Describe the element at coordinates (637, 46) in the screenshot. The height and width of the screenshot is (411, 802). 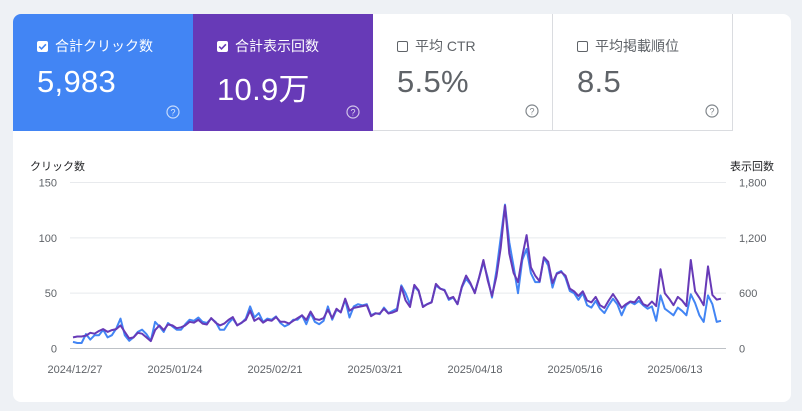
I see `metric-label-text: 平均掲載順位` at that location.